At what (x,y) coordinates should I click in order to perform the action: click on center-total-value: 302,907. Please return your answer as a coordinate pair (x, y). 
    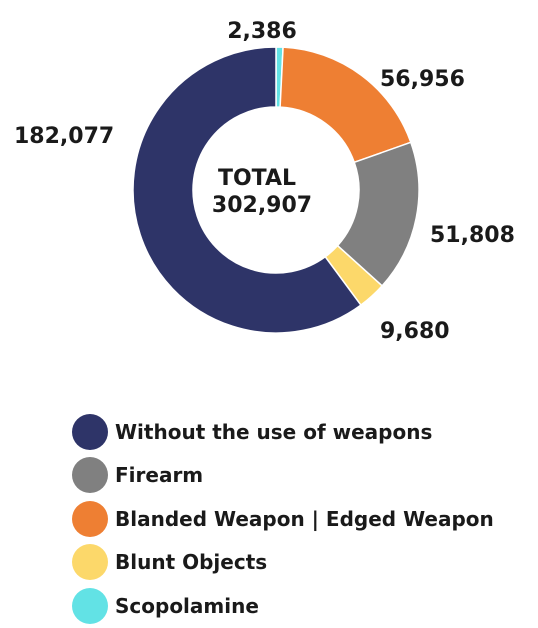
    Looking at the image, I should click on (262, 205).